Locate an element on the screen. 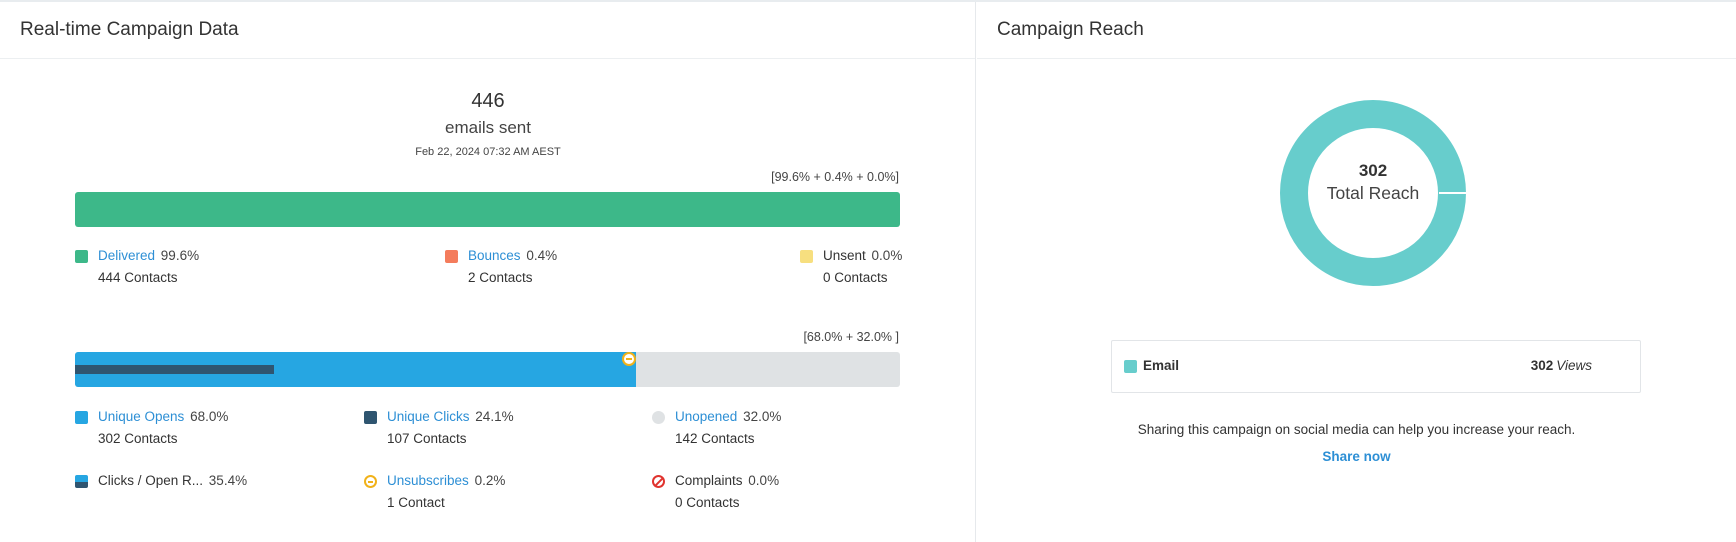  panel-header: Real-time Campaign Data is located at coordinates (487, 30).